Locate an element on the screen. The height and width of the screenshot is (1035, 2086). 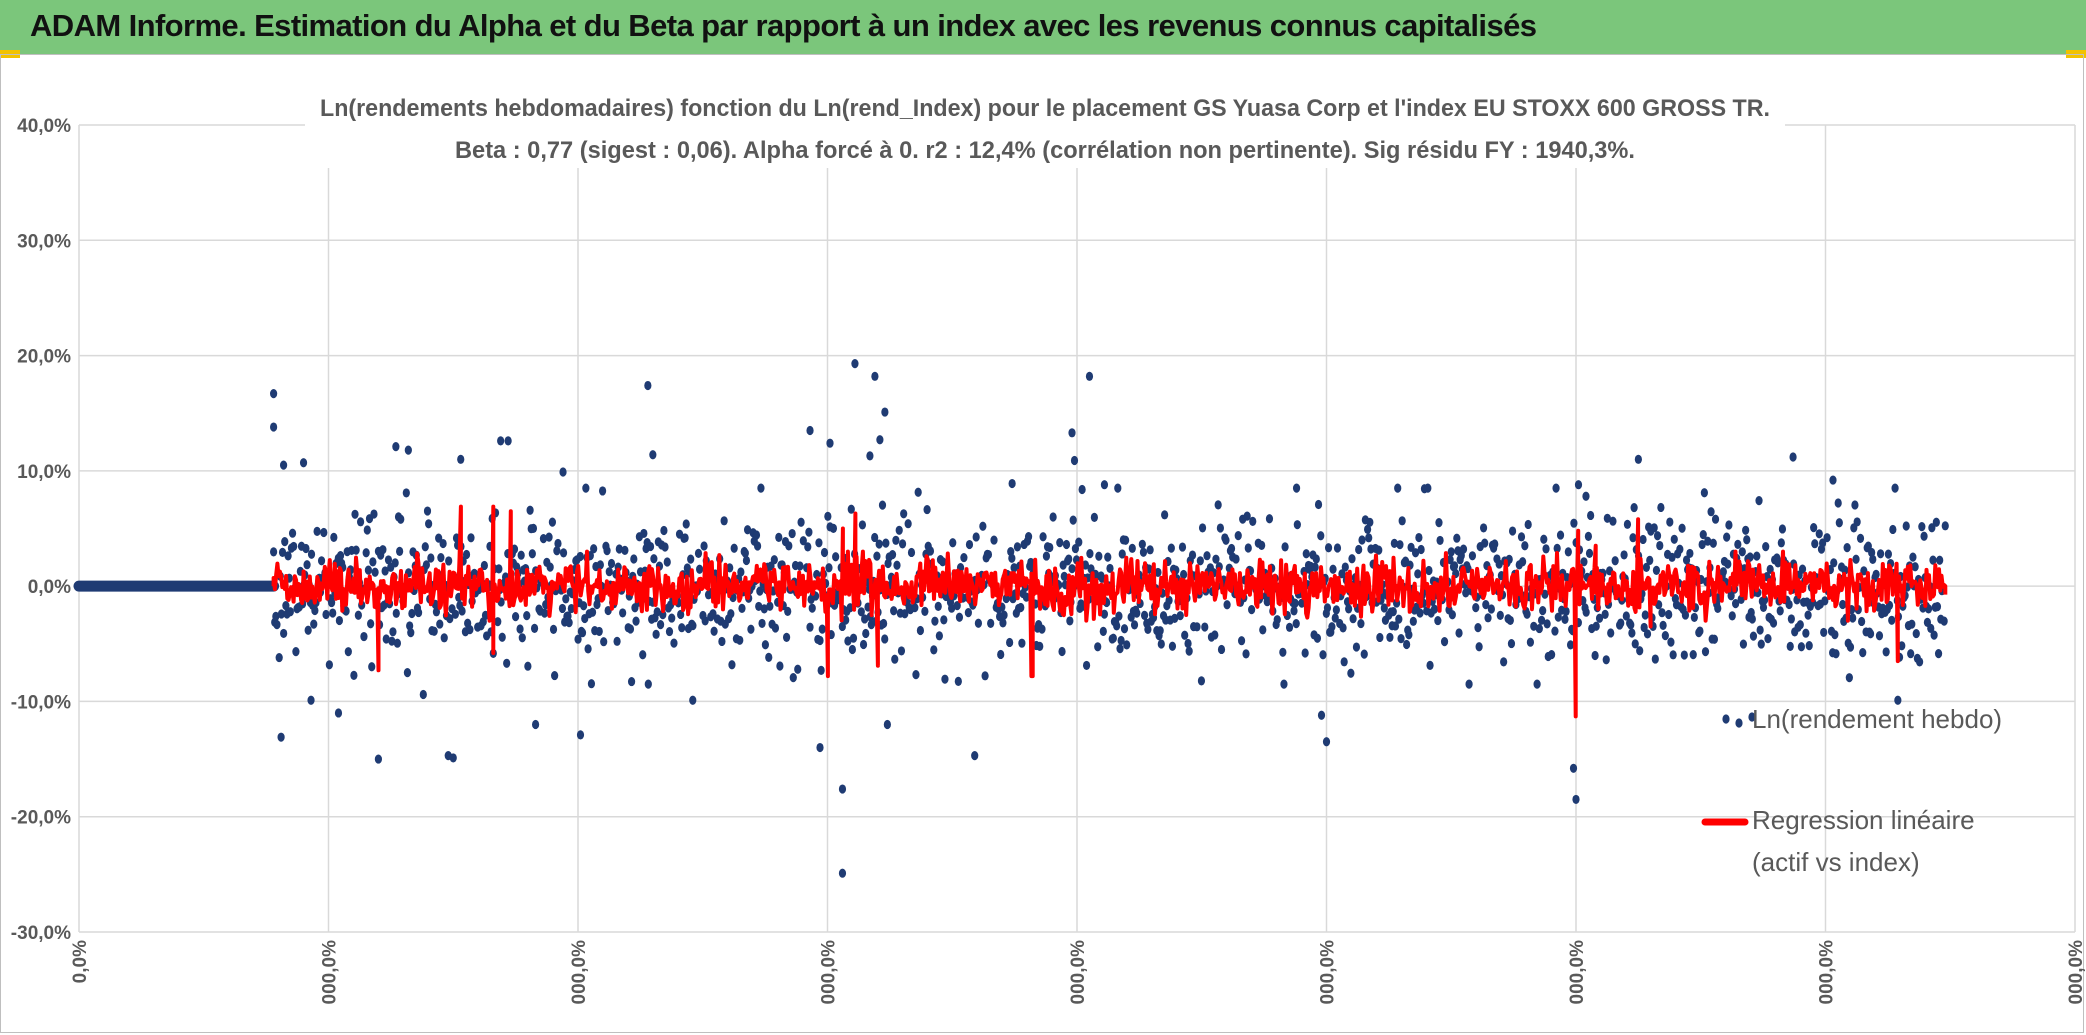
x-tick-label: 000,0% is located at coordinates (1577, 972).